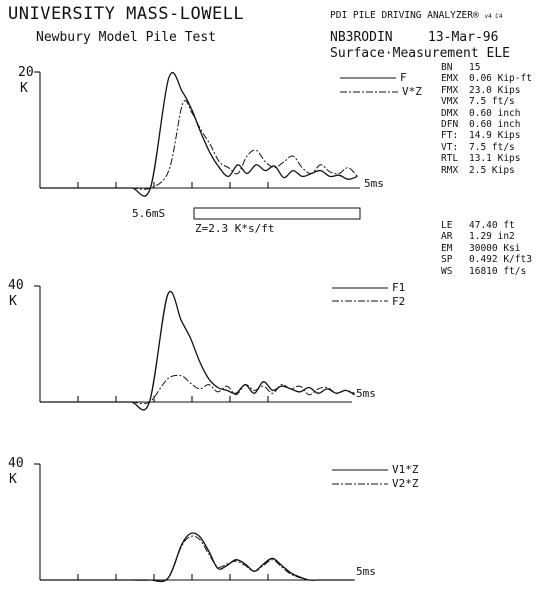 This screenshot has height=595, width=550. Describe the element at coordinates (500, 260) in the screenshot. I see `params-value: 0.492 K/ft3` at that location.